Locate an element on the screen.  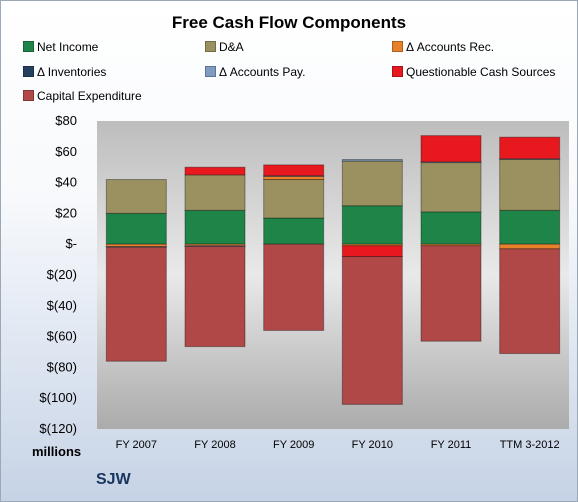
legend-label-accounts-rec: Δ Accounts Rec. is located at coordinates (450, 46).